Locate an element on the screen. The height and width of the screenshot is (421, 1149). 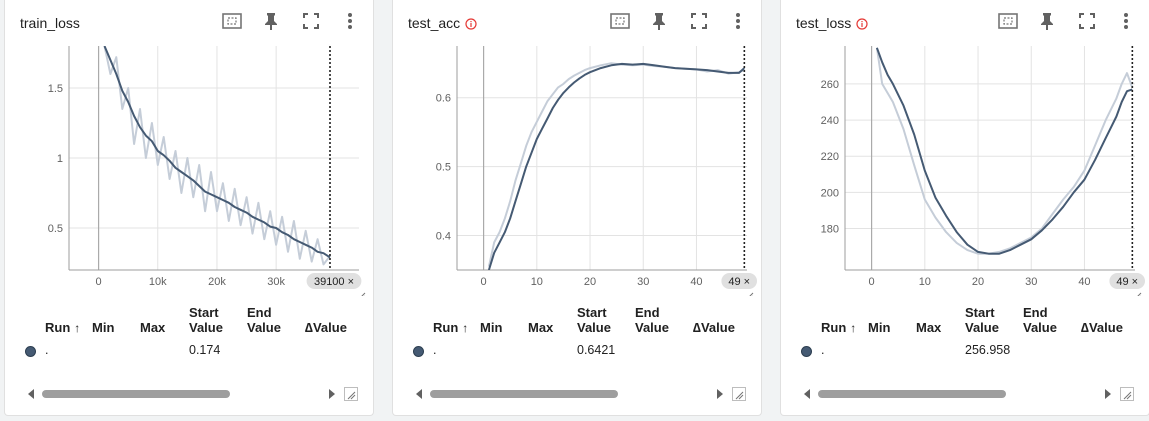
y-tick-label: 200 is located at coordinates (830, 193).